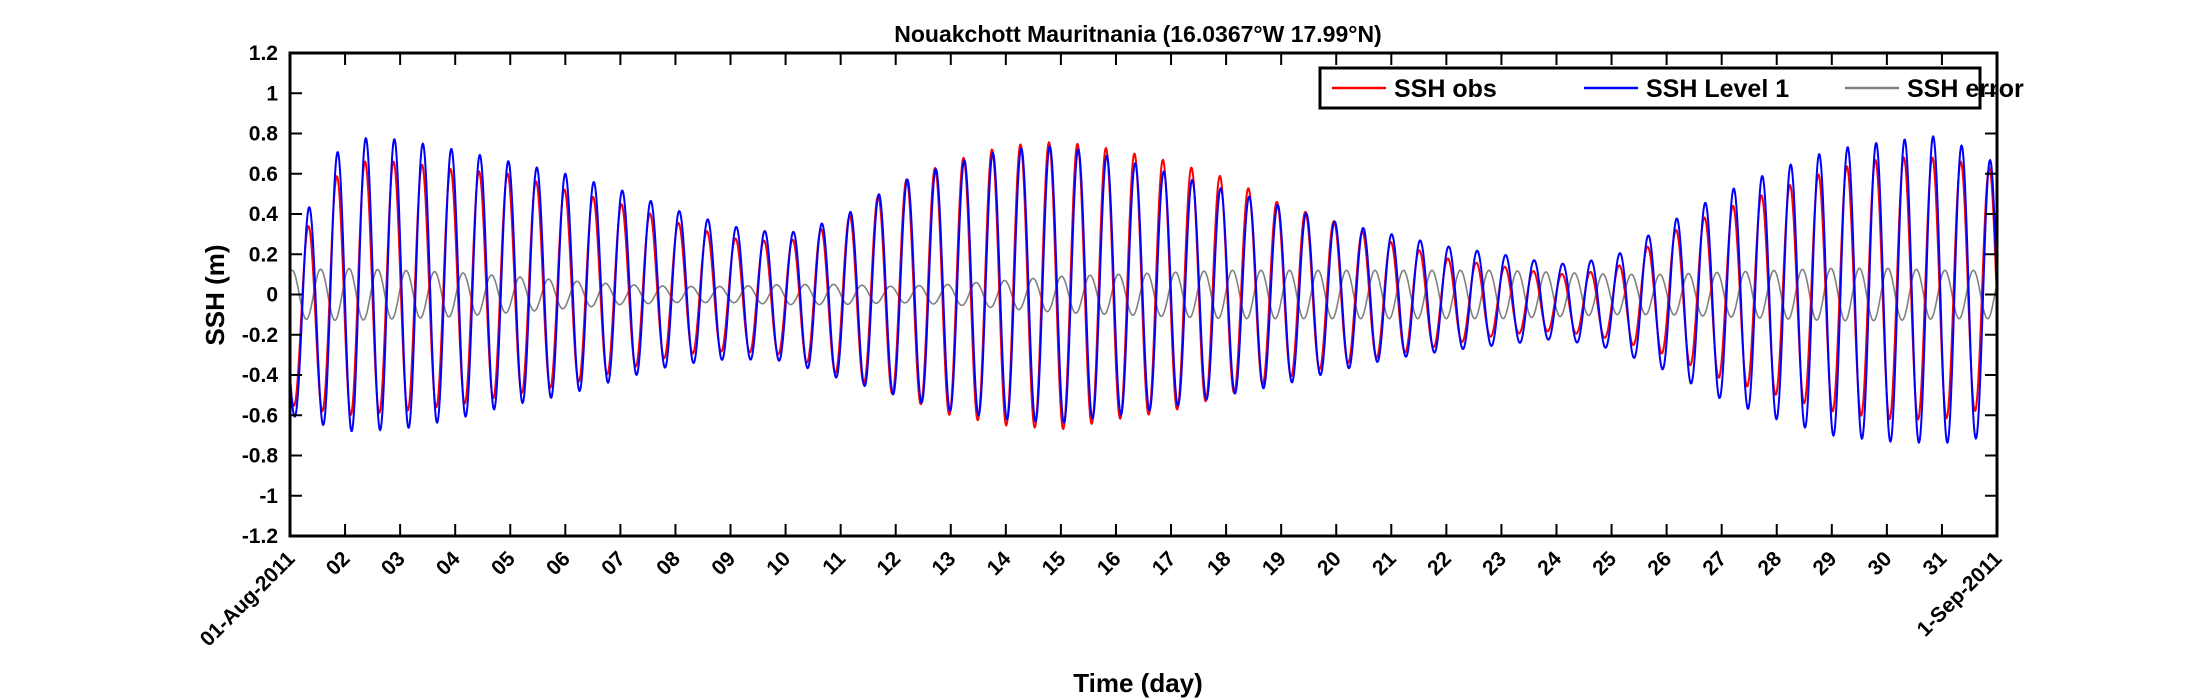 The height and width of the screenshot is (700, 2200). What do you see at coordinates (260, 456) in the screenshot?
I see `y-tick-label: -0.8` at bounding box center [260, 456].